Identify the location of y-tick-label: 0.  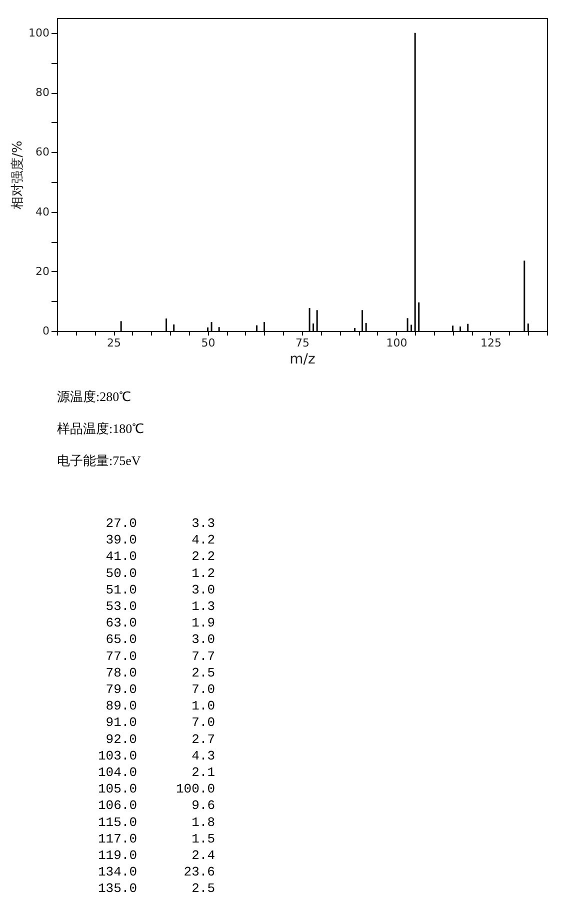
(46, 331).